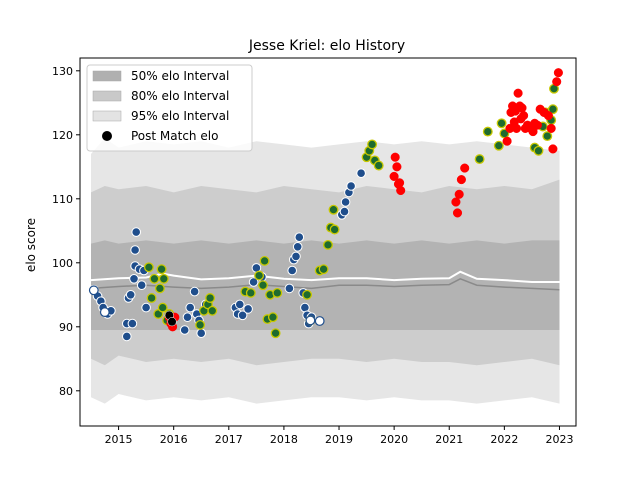  Describe the element at coordinates (62, 199) in the screenshot. I see `y-tick-label: 110` at that location.